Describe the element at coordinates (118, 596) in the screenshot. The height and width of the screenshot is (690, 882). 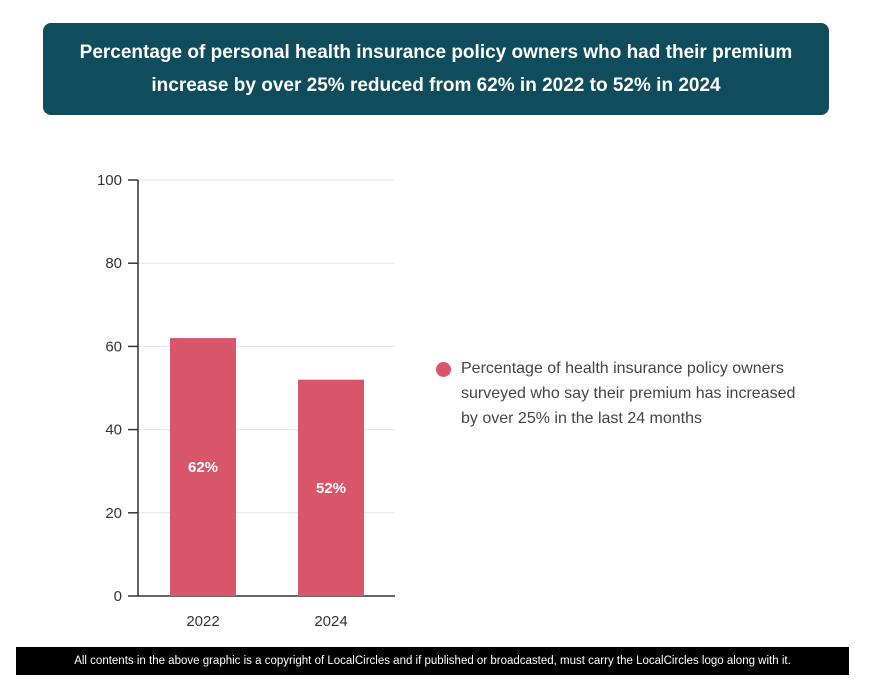
I see `y-tick-label: 0` at that location.